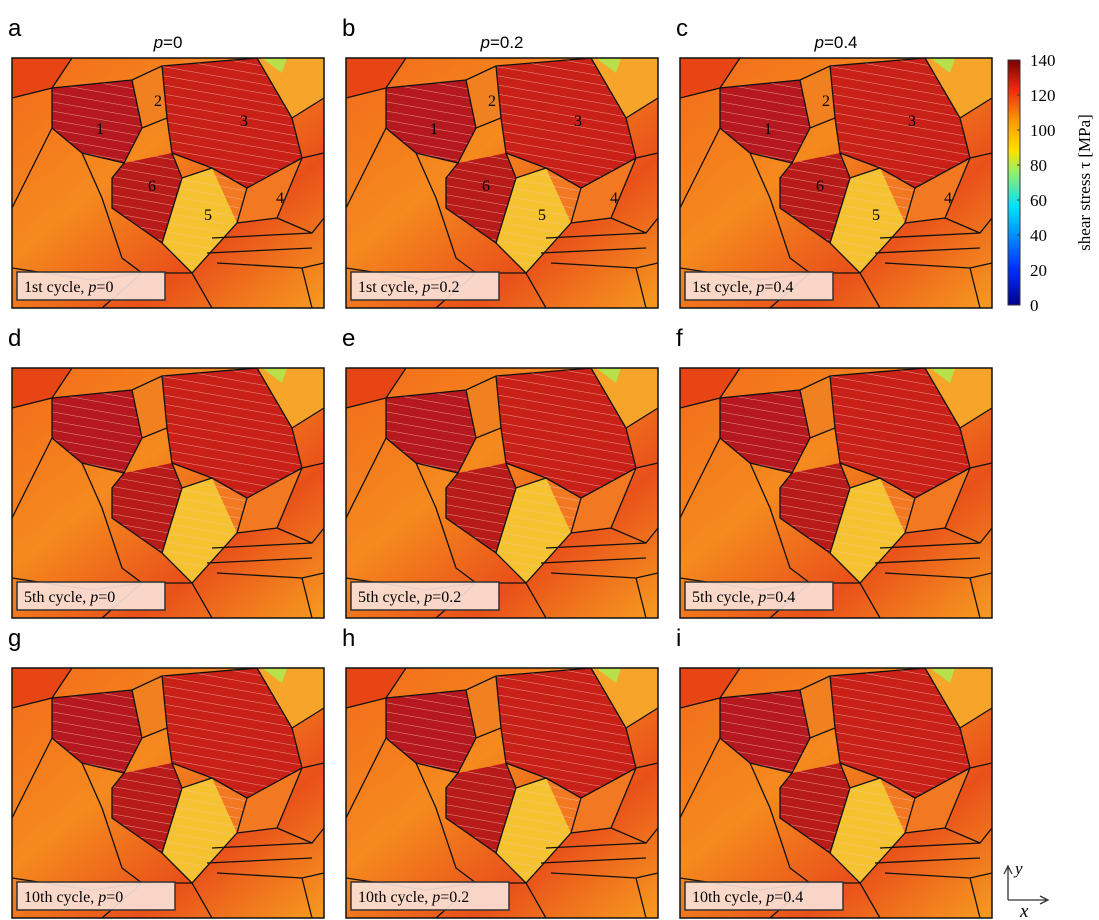 The width and height of the screenshot is (1099, 920). I want to click on axis-x-label: x, so click(1024, 910).